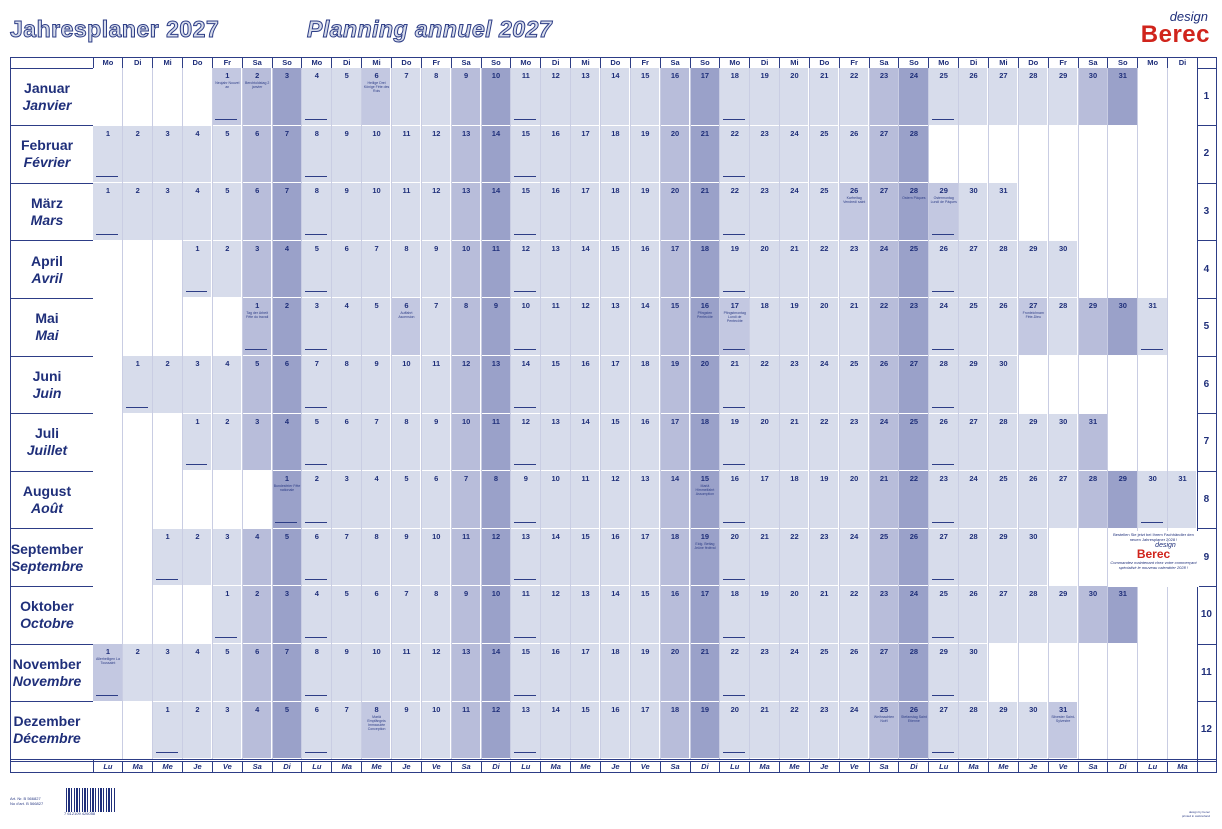  What do you see at coordinates (1175, 28) in the screenshot?
I see `berec-logo: design Berec` at bounding box center [1175, 28].